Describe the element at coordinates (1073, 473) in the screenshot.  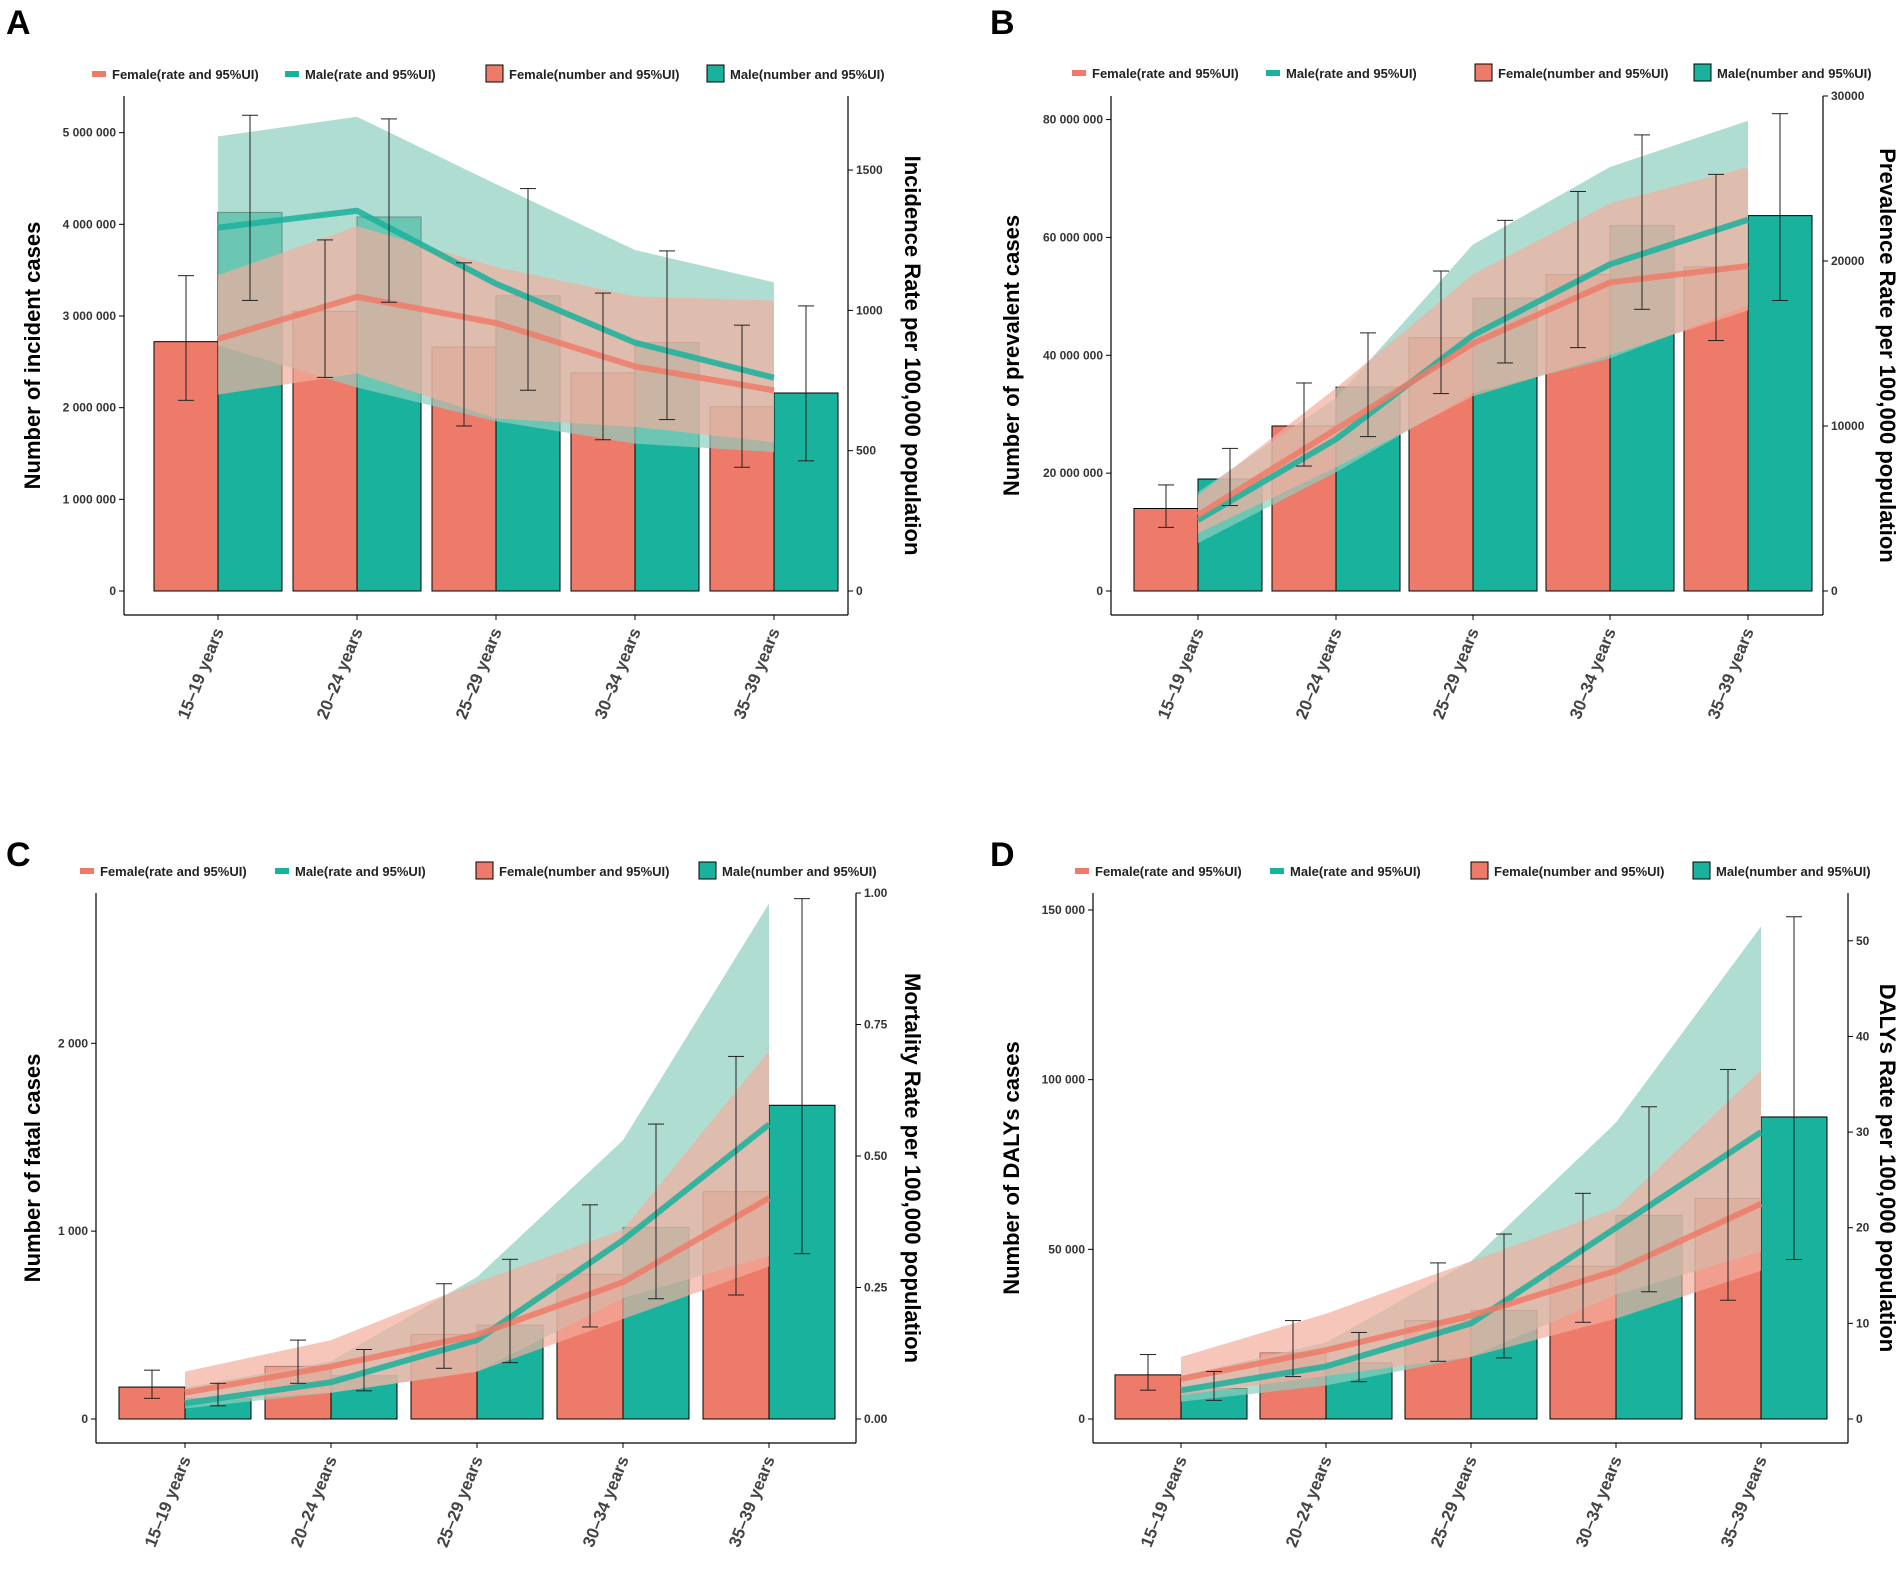
I see `left-tick-label: 20 000 000` at that location.